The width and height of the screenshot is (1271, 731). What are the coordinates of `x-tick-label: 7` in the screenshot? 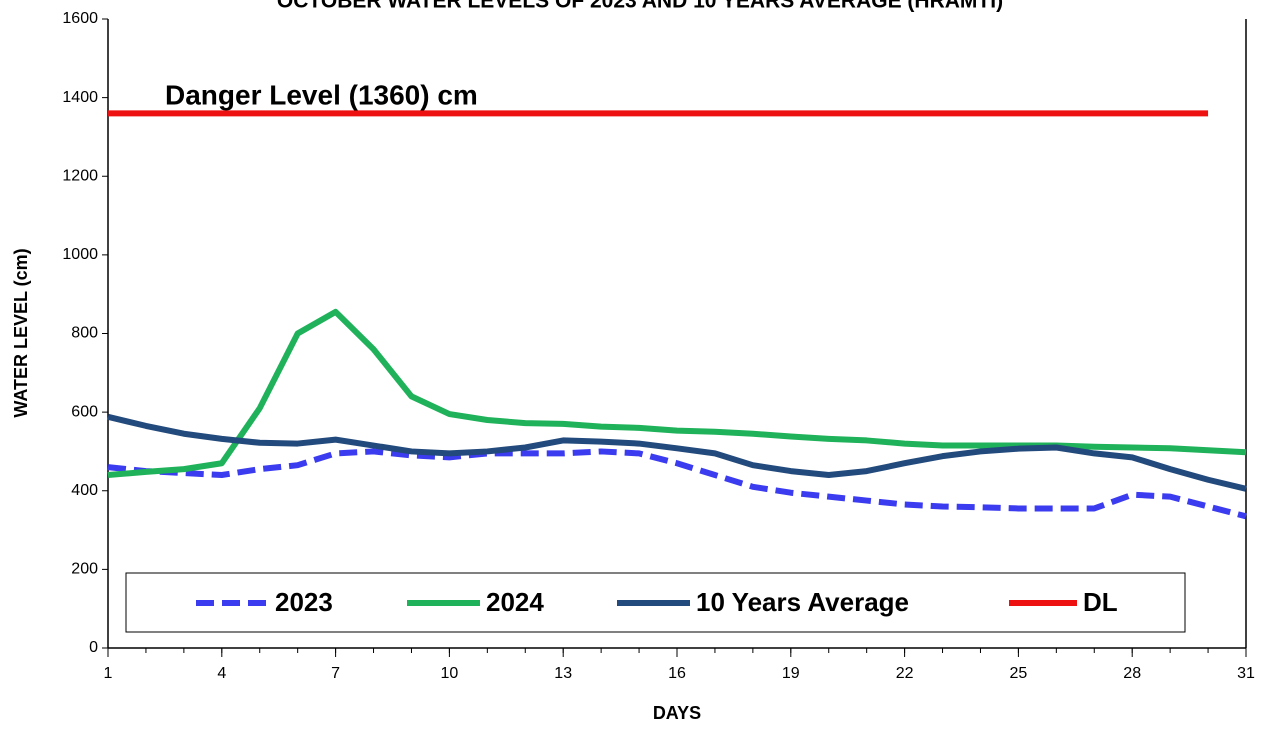 It's located at (335, 673).